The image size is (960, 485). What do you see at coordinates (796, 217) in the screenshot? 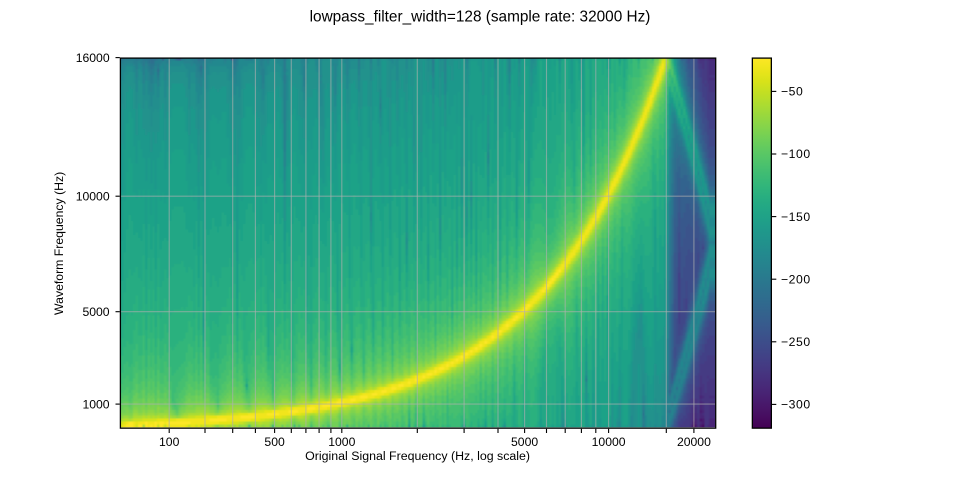
I see `svg-text: −150` at bounding box center [796, 217].